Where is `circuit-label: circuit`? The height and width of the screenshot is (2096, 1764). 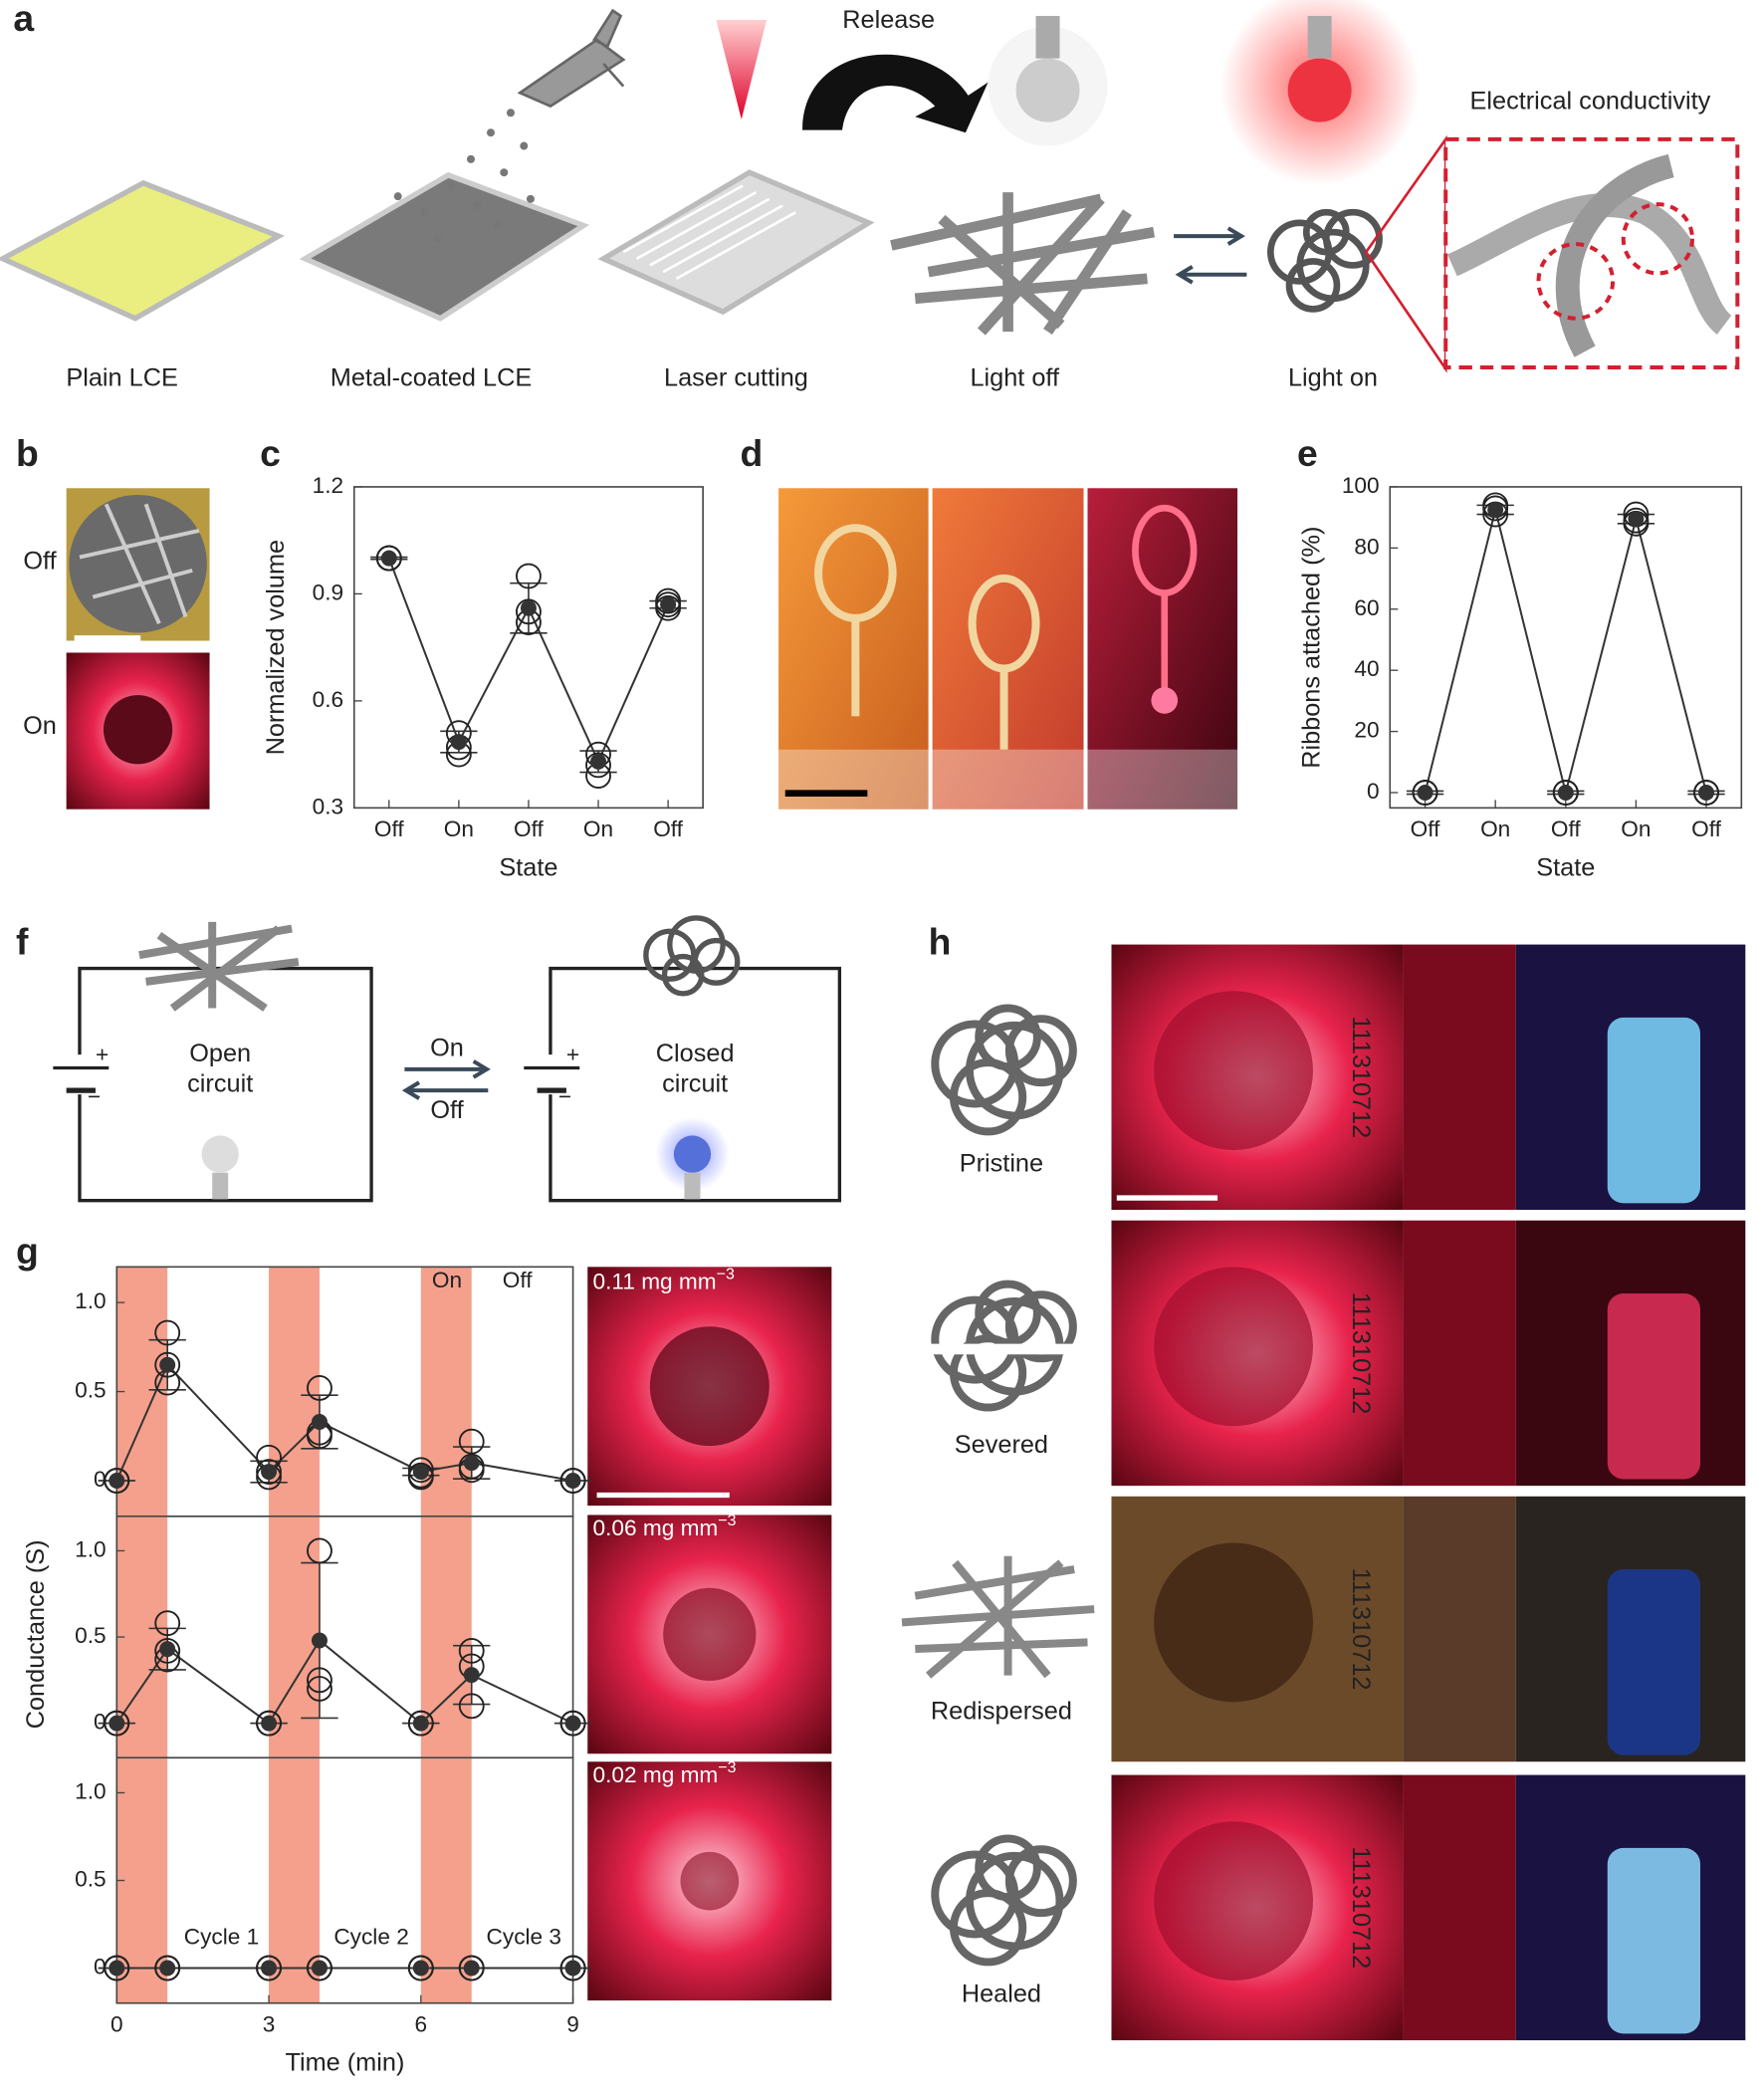
circuit-label: circuit is located at coordinates (695, 1083).